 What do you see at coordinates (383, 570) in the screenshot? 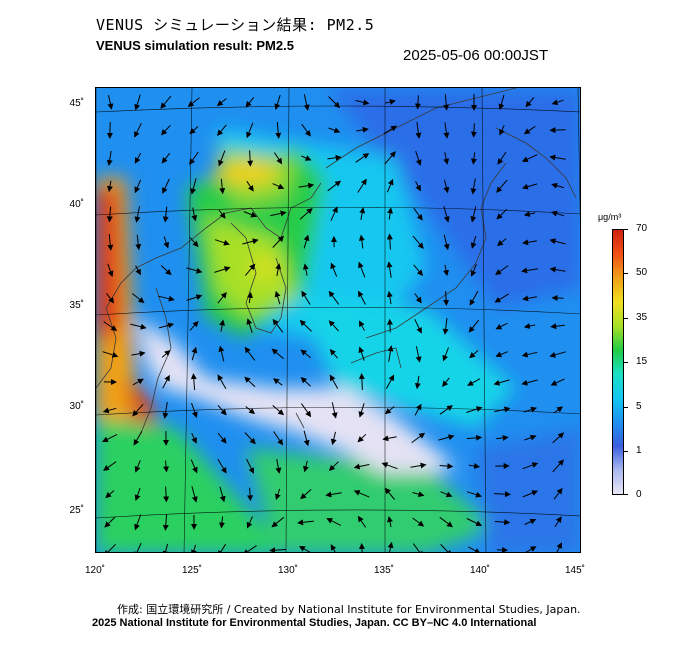
I see `lon-label-135: 135˚` at bounding box center [383, 570].